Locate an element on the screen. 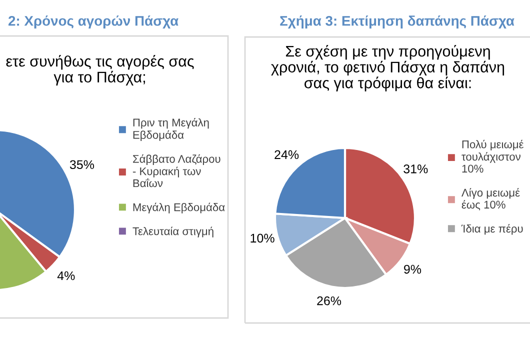  chart-title: Σχήμα 3: Εκτίμηση δαπάνης Πάσχα is located at coordinates (397, 22).